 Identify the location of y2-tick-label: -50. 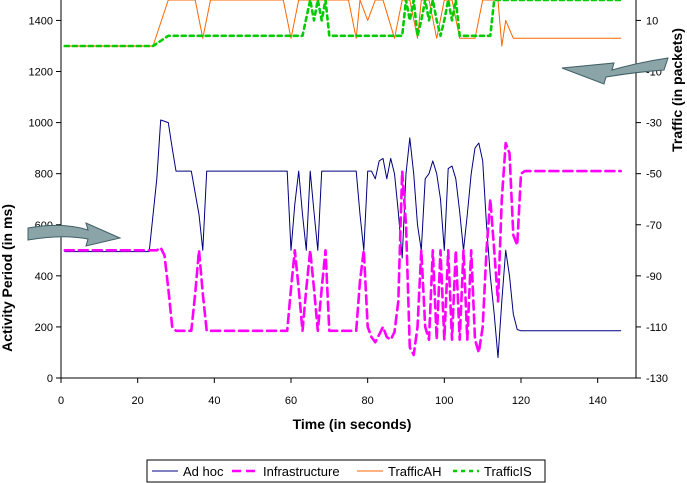
(654, 175).